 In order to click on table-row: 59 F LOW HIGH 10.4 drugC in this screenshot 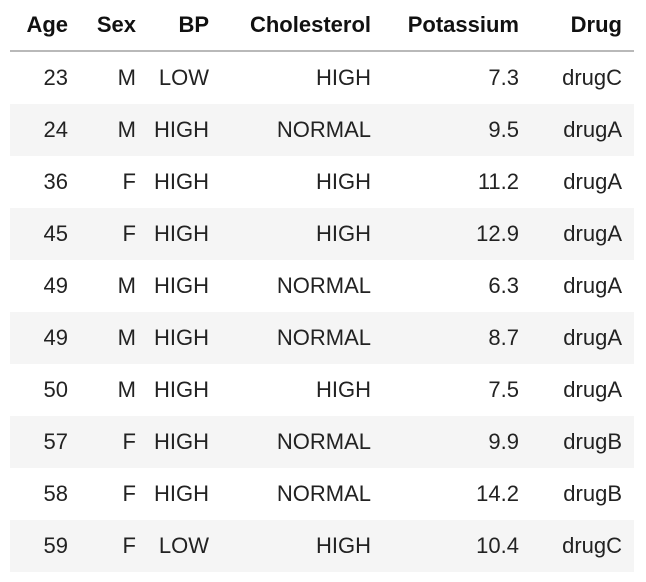, I will do `click(322, 546)`.